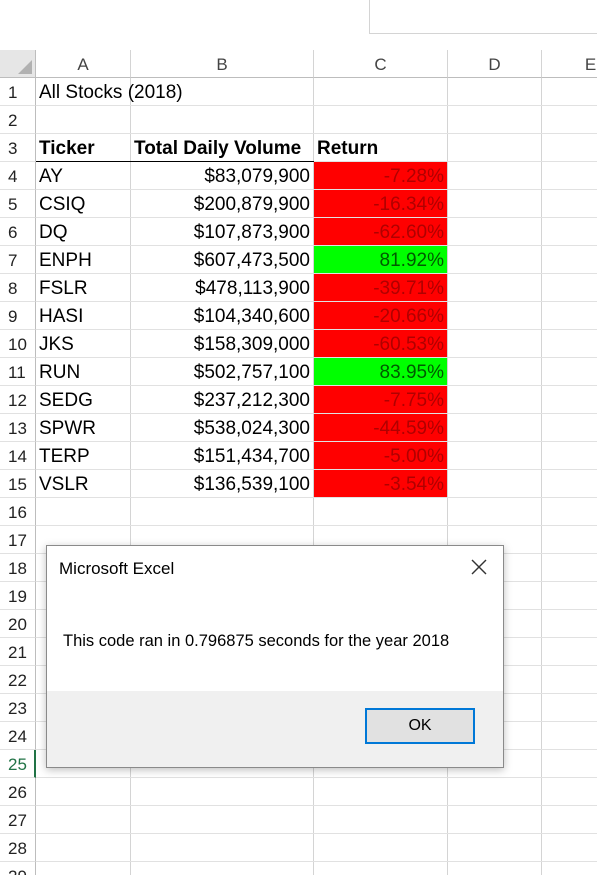 Image resolution: width=597 pixels, height=875 pixels. What do you see at coordinates (251, 232) in the screenshot?
I see `volume-cell: $107,873,900` at bounding box center [251, 232].